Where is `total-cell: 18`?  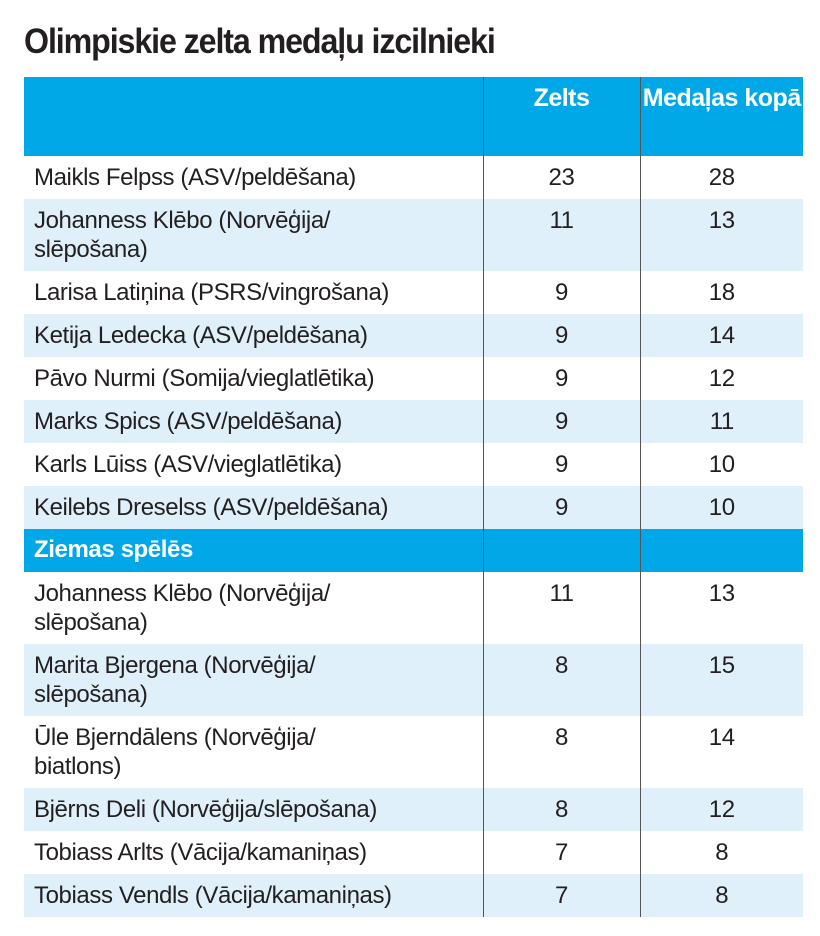
total-cell: 18 is located at coordinates (721, 292).